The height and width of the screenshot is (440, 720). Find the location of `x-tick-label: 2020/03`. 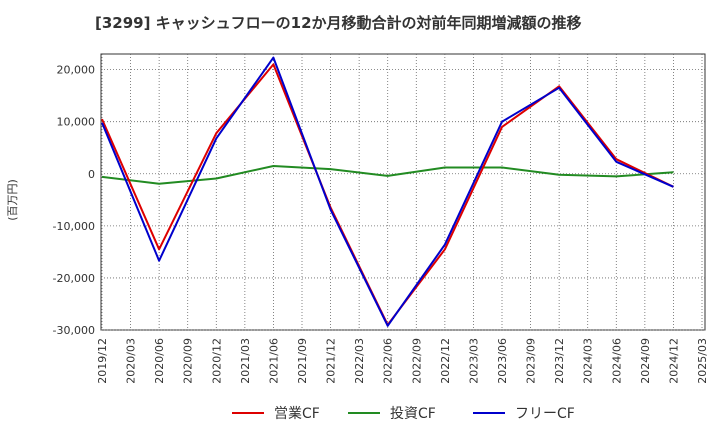

x-tick-label: 2020/03 is located at coordinates (131, 361).